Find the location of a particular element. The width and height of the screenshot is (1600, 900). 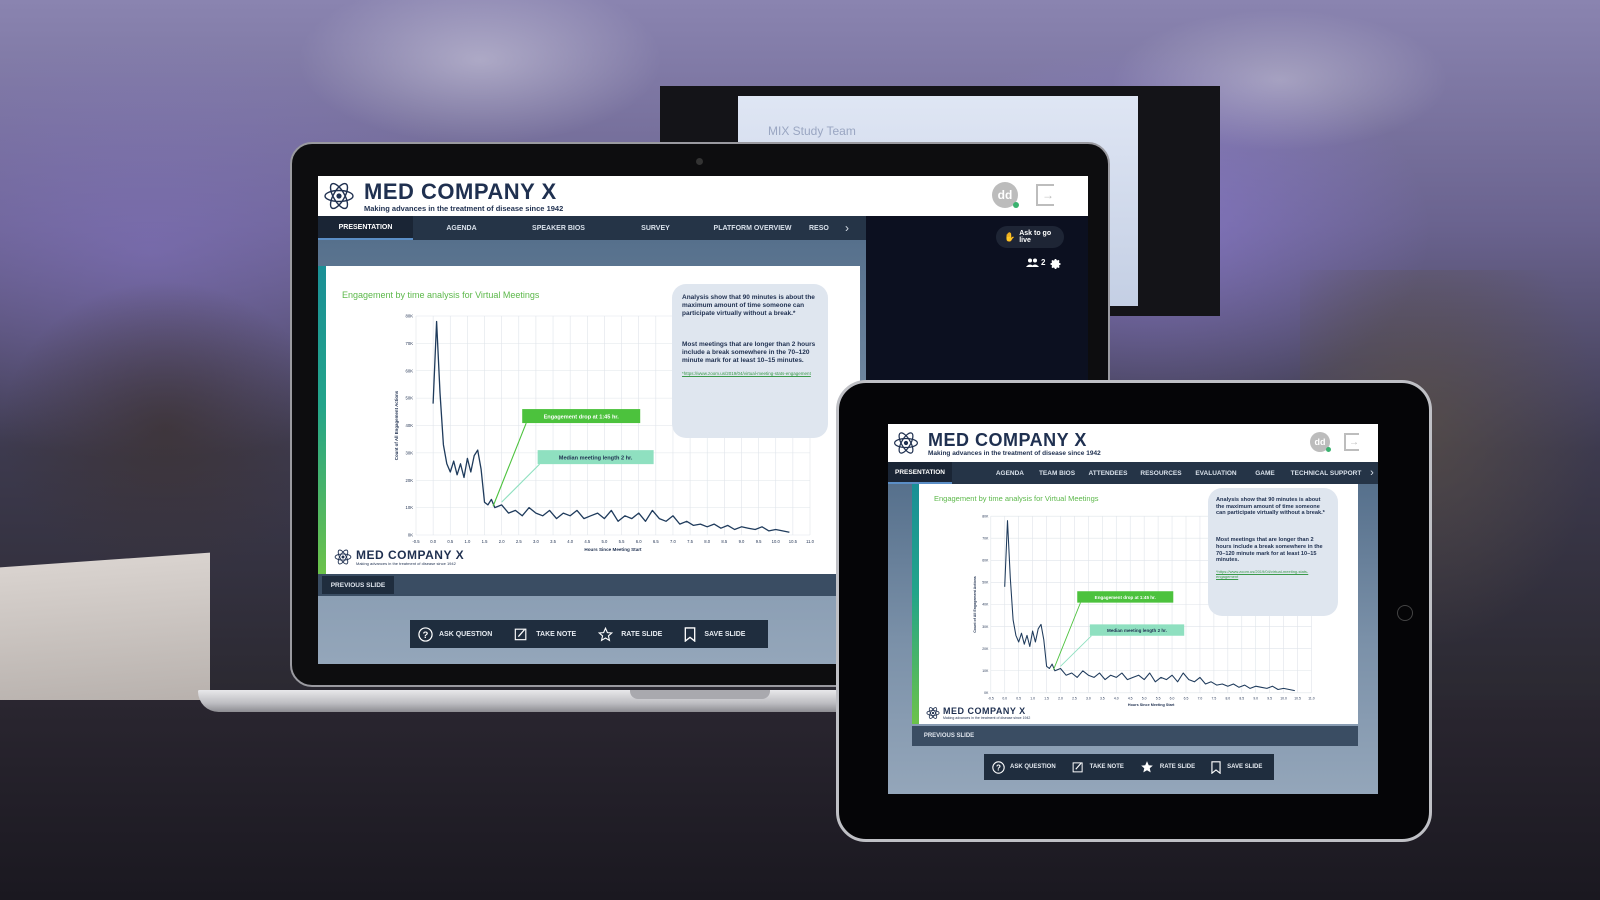

bookmark-icon is located at coordinates (690, 634).